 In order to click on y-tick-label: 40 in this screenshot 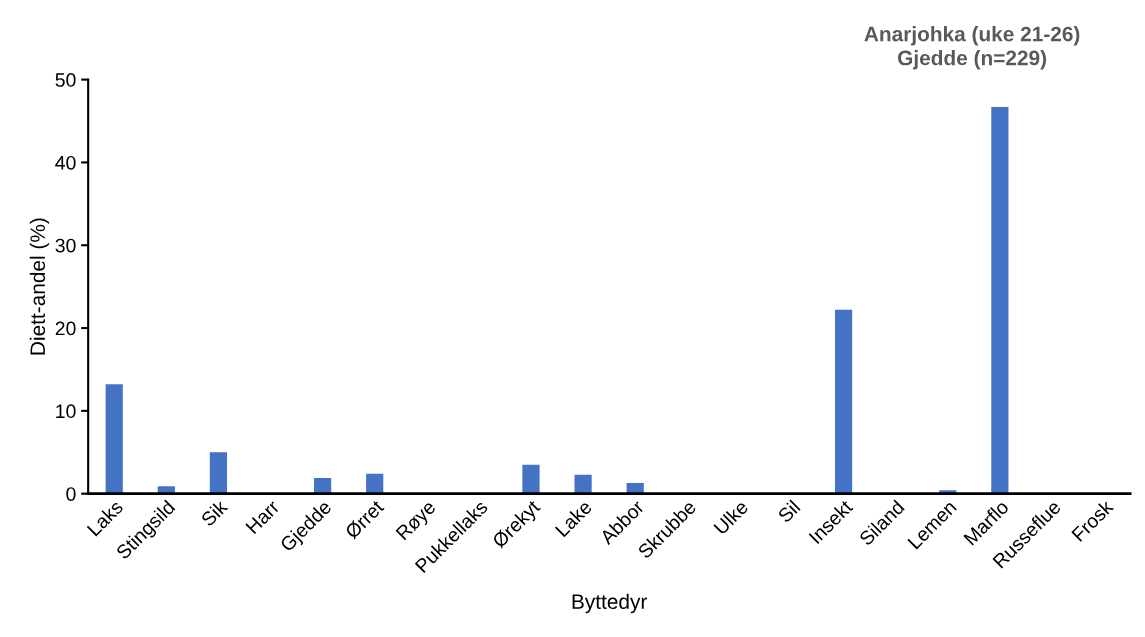, I will do `click(65, 162)`.